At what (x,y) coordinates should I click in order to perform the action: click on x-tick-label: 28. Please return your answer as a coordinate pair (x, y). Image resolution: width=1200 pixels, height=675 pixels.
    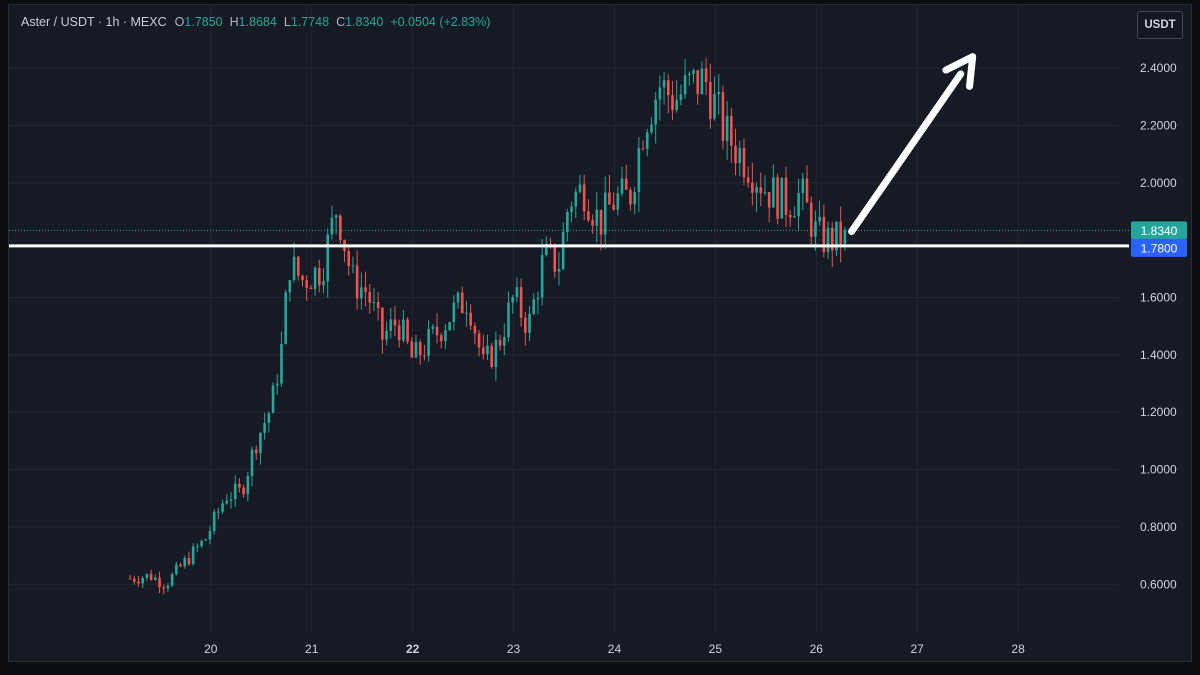
    Looking at the image, I should click on (1018, 649).